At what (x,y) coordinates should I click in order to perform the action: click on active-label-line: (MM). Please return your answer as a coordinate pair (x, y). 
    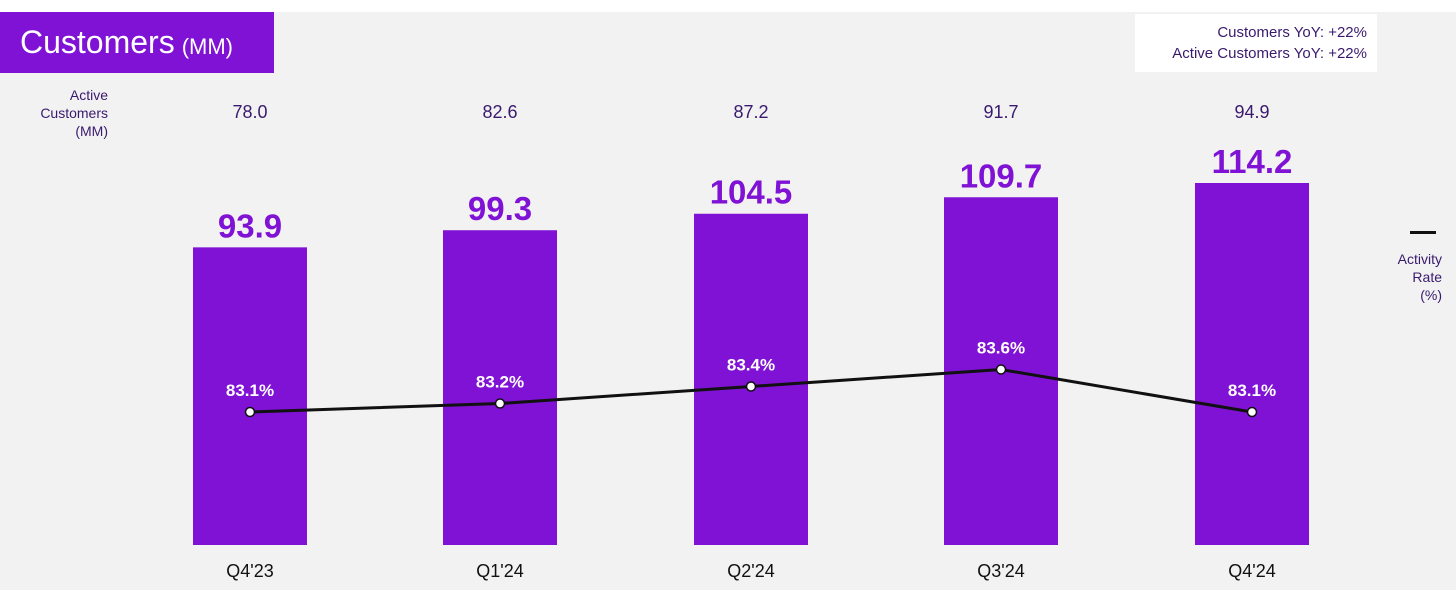
    Looking at the image, I should click on (91, 131).